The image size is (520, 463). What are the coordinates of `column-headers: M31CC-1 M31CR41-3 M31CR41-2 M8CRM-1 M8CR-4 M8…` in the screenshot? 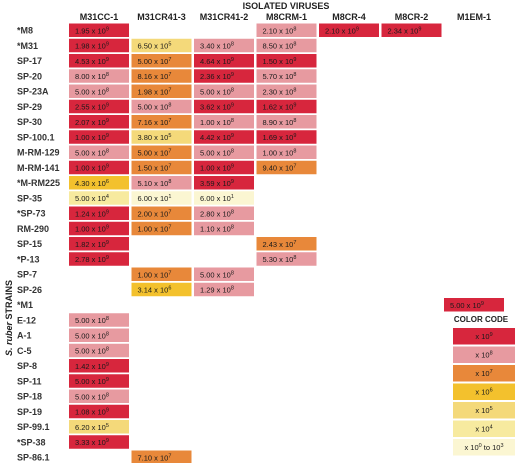 It's located at (285, 17).